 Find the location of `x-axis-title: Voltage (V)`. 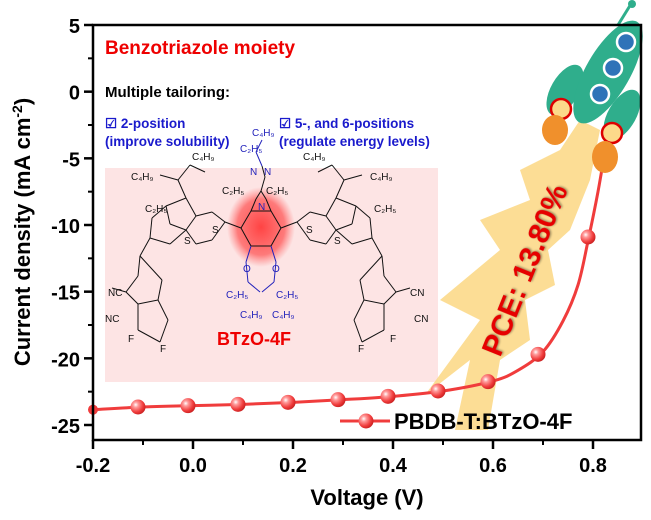

x-axis-title: Voltage (V) is located at coordinates (366, 497).